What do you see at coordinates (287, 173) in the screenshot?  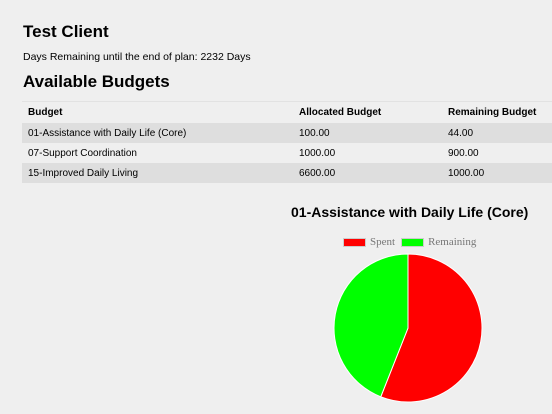 I see `table-row: 15-Improved Daily Living 6600.00 1000.00` at bounding box center [287, 173].